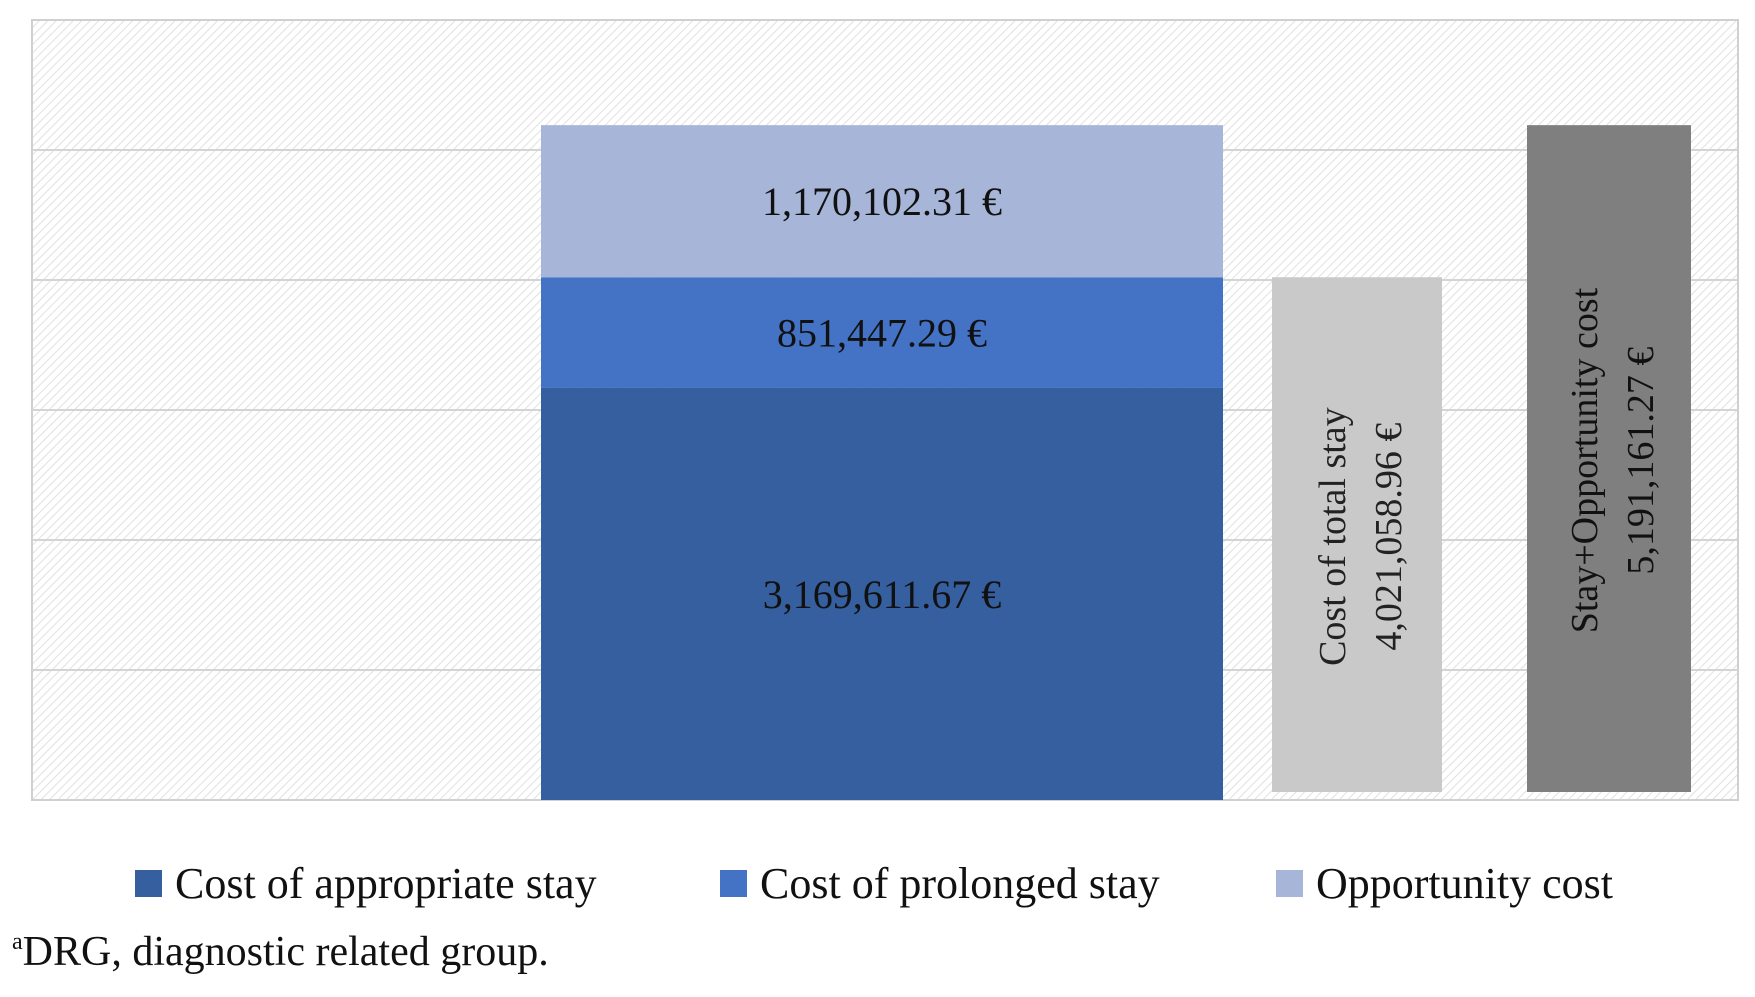  I want to click on total-bar-label-2: Stay+Opportunity cost 5,191,161.27 €, so click(1613, 460).